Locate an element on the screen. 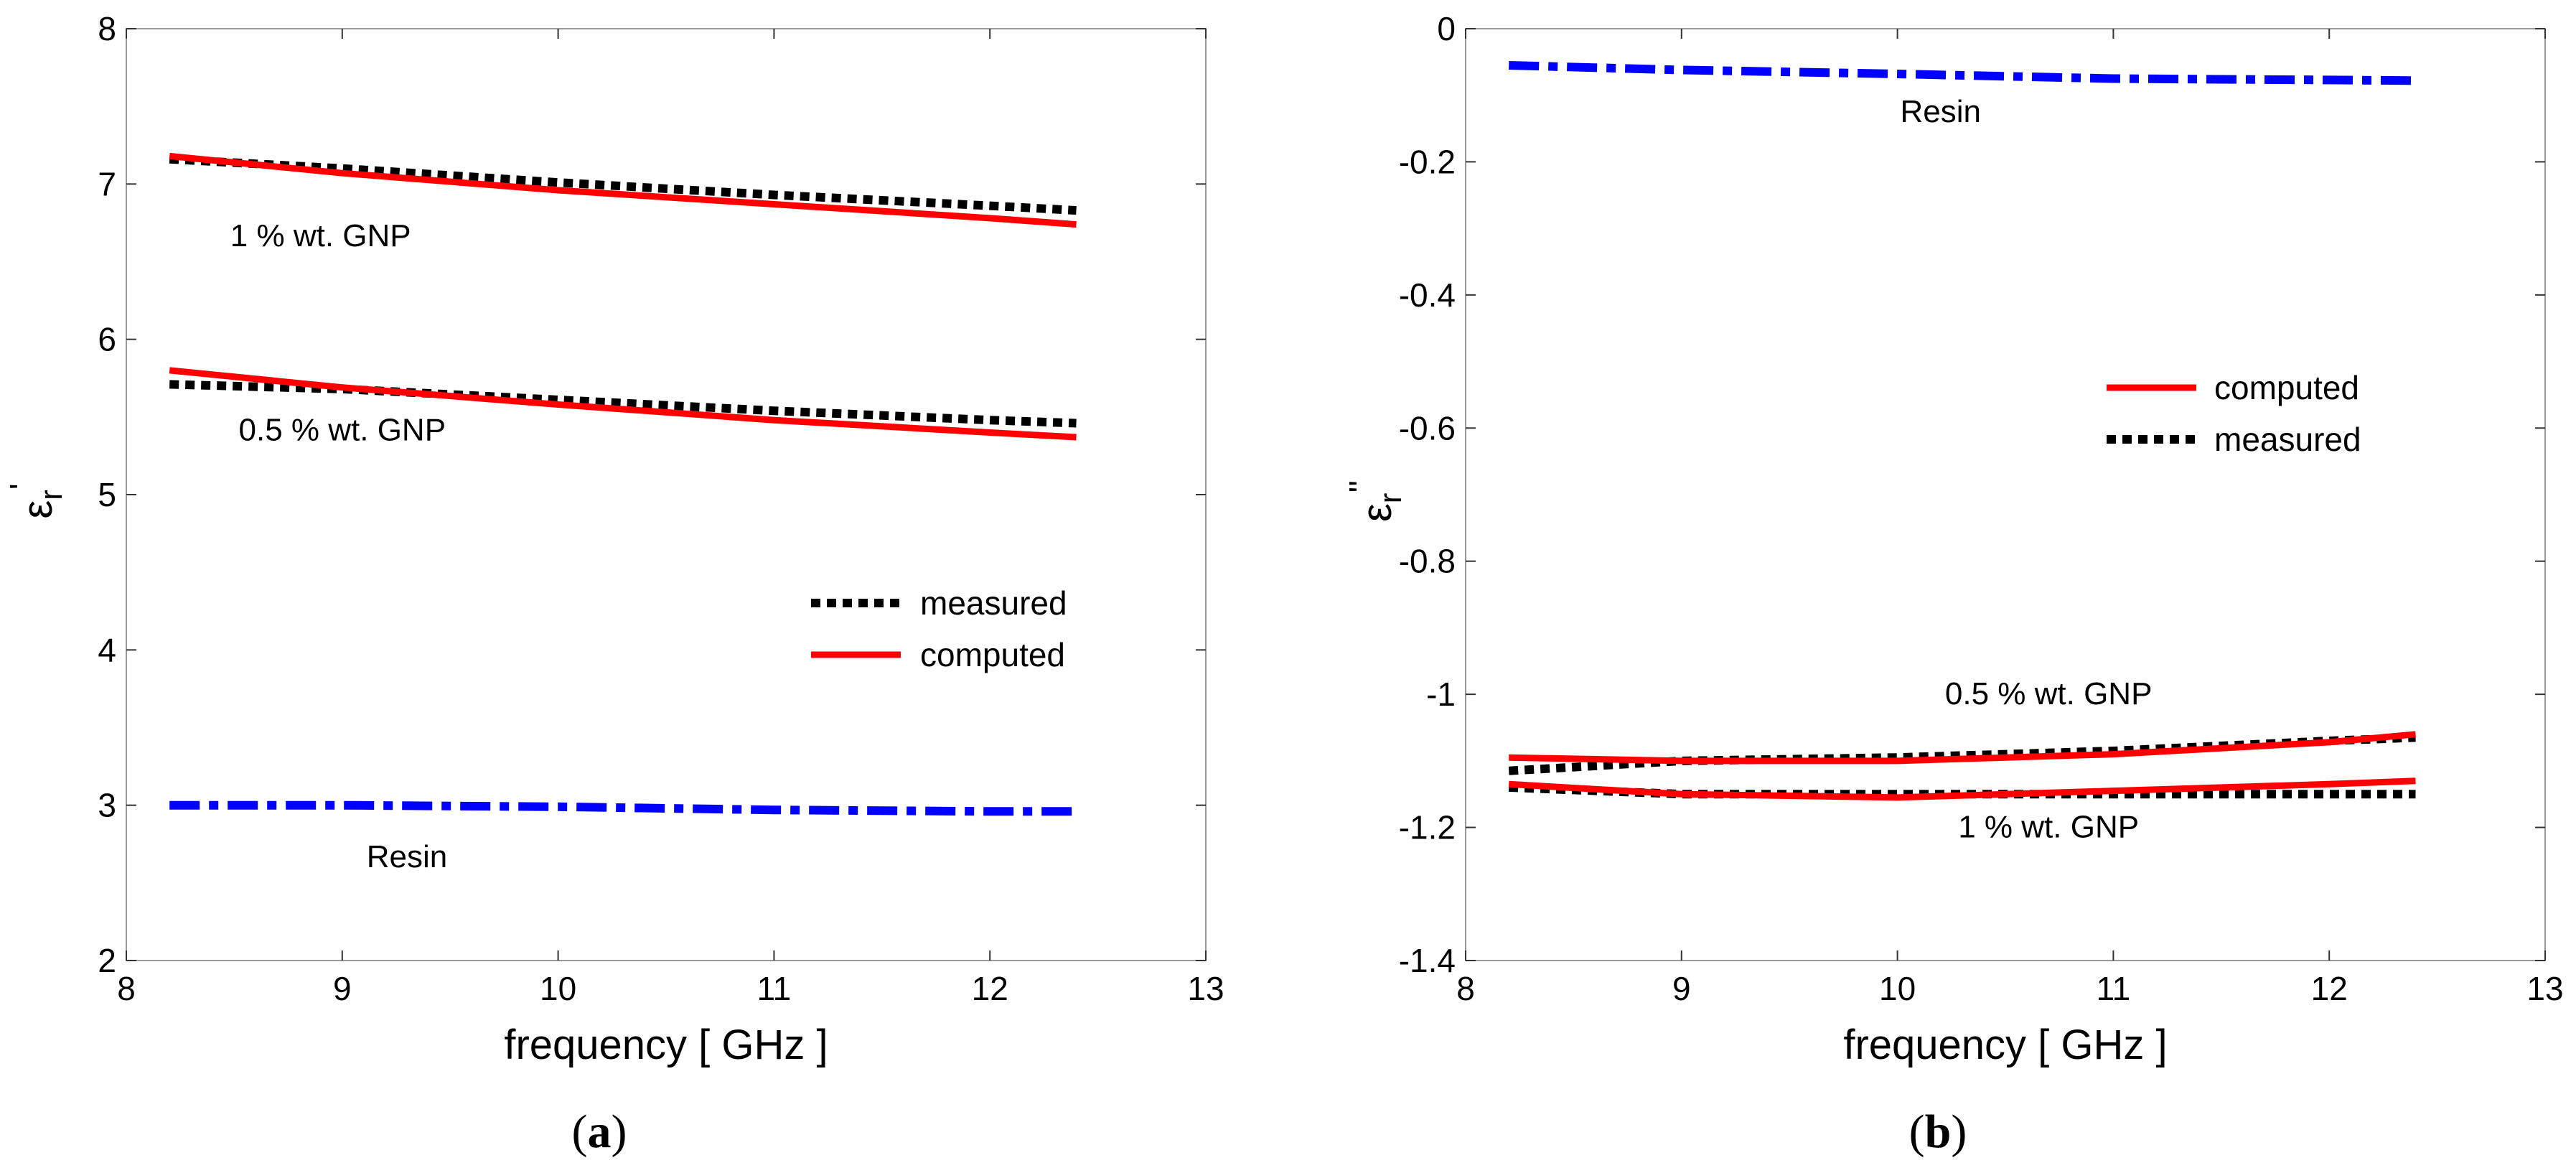  y-tick-label: -1 is located at coordinates (1441, 694).